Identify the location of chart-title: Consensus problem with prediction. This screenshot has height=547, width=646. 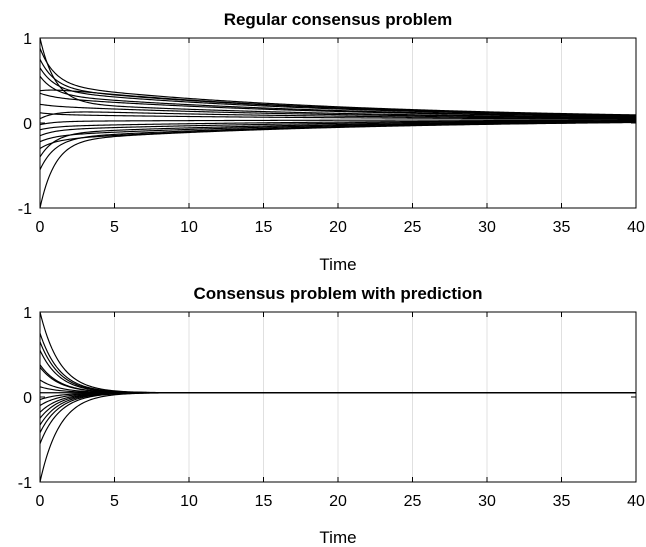
(337, 293).